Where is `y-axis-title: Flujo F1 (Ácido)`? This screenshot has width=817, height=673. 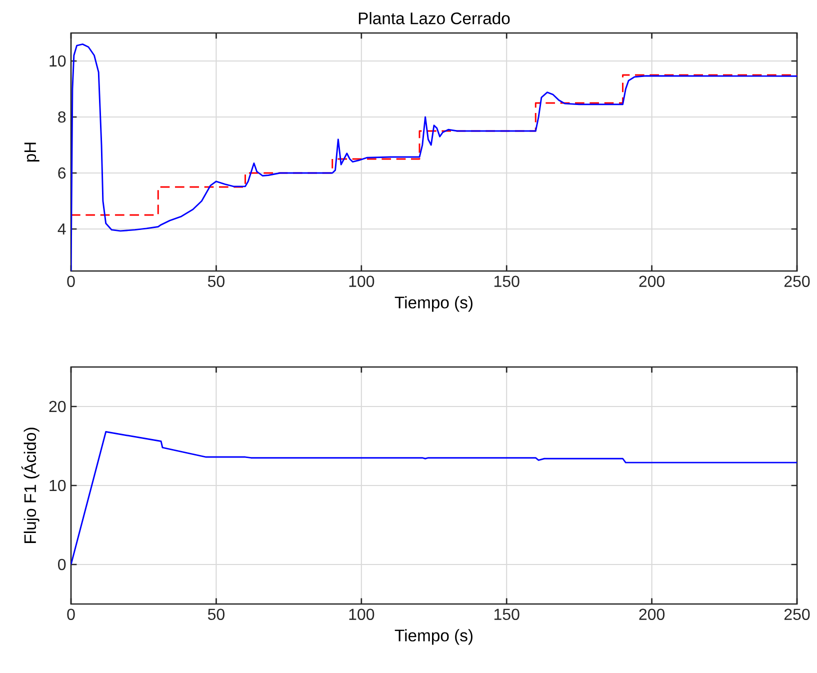
y-axis-title: Flujo F1 (Ácido) is located at coordinates (30, 485).